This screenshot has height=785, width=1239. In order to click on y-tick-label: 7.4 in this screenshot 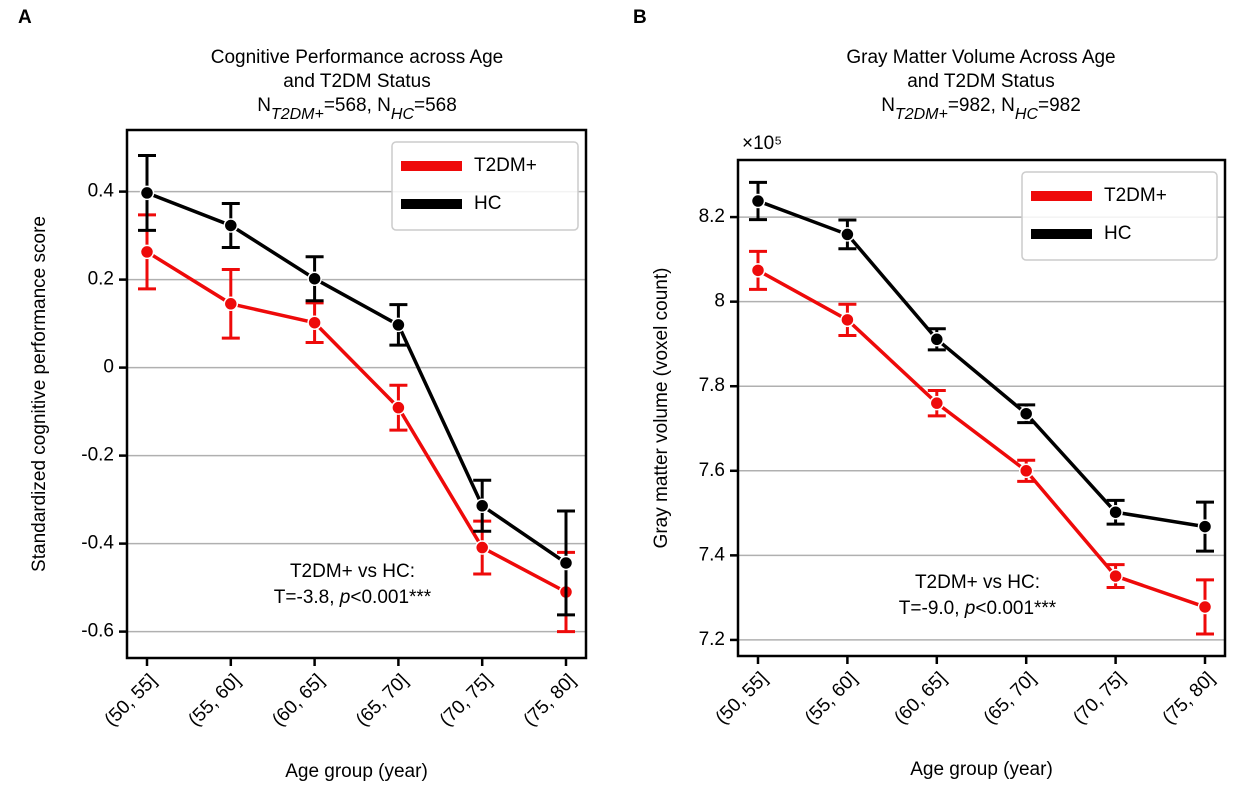, I will do `click(712, 554)`.